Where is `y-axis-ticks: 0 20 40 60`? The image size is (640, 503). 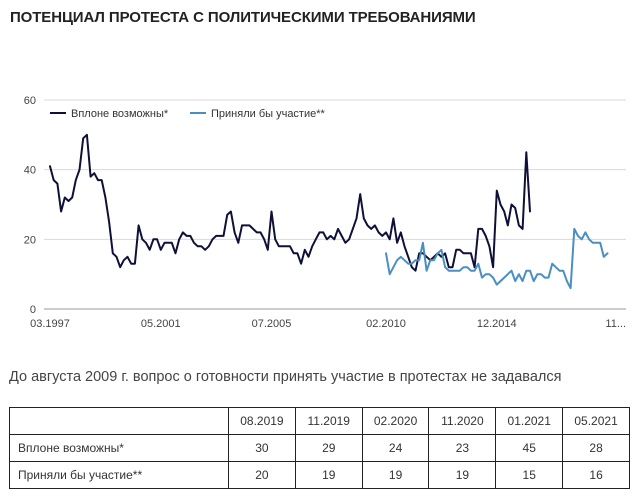
y-axis-ticks: 0 20 40 60 is located at coordinates (30, 205).